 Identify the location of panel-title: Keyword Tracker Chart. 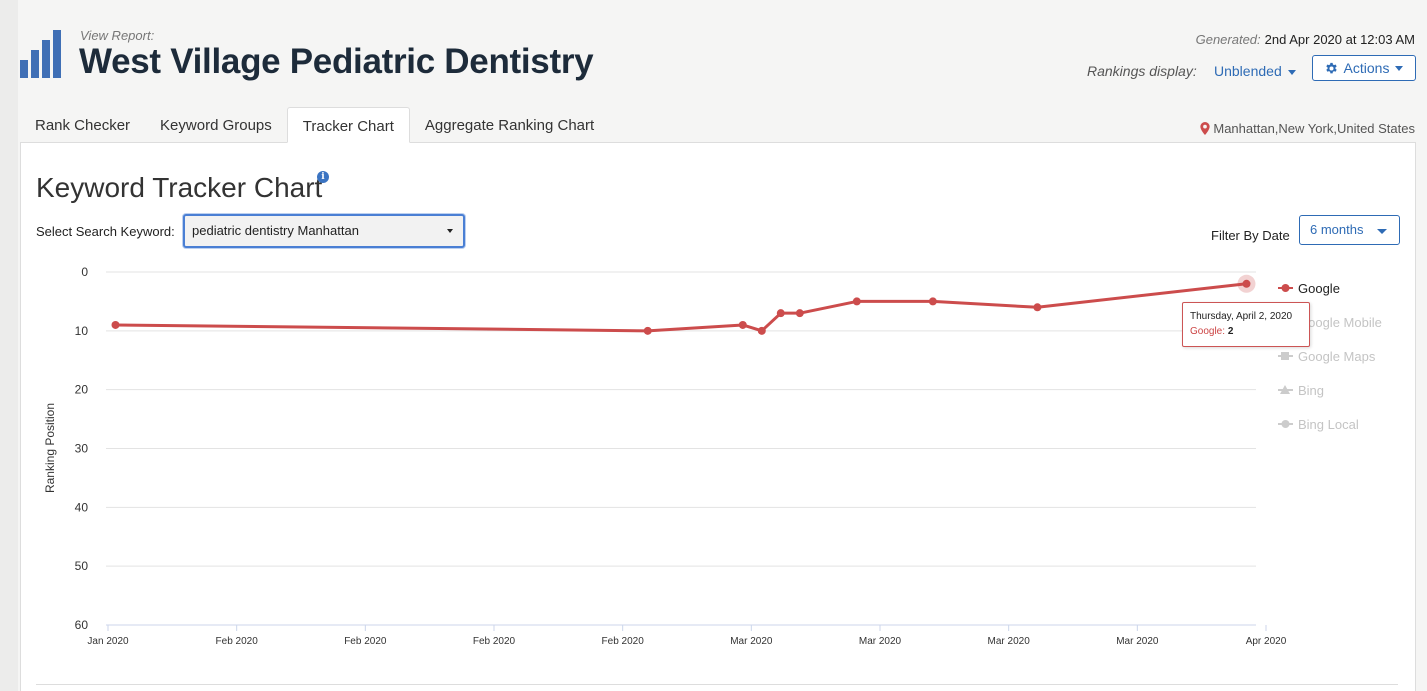
(179, 187).